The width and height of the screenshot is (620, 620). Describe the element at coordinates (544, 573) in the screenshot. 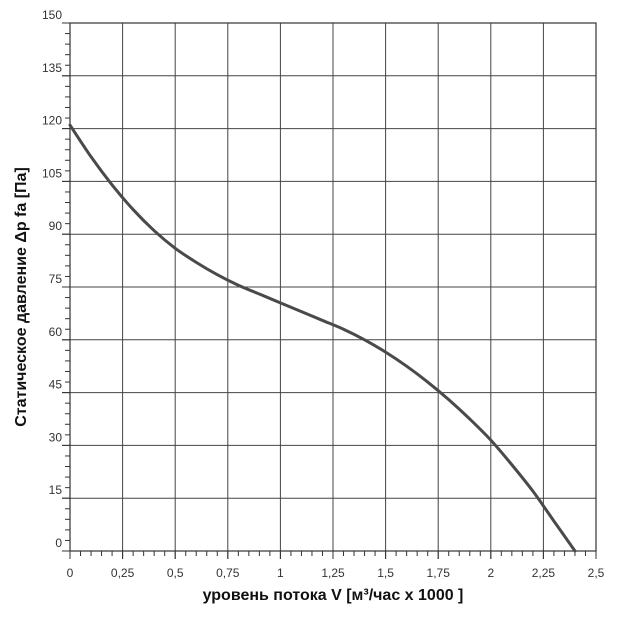

I see `x-tick-label: 2,25` at that location.